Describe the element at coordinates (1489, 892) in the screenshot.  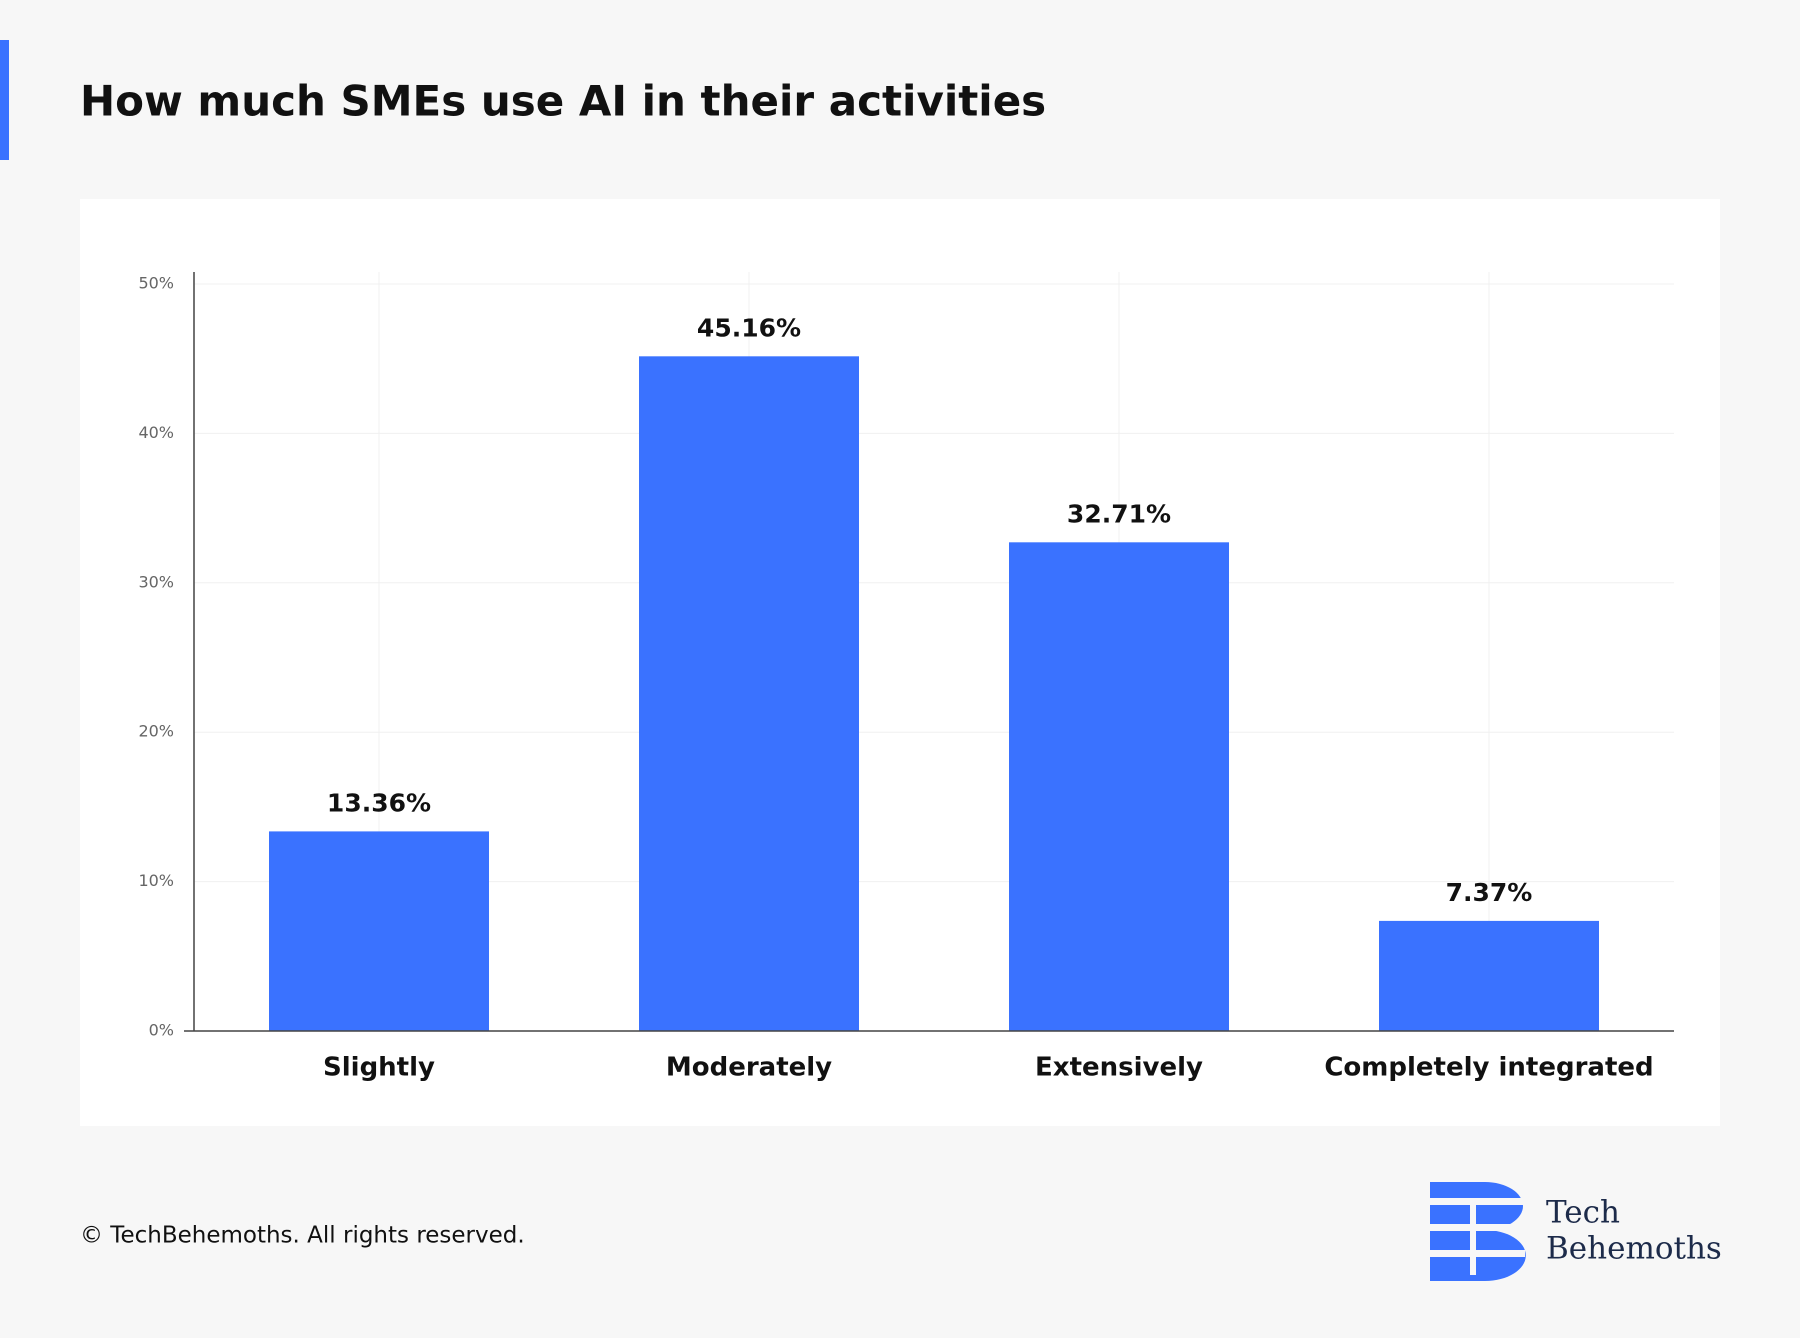
I see `value-label: 7.37%` at that location.